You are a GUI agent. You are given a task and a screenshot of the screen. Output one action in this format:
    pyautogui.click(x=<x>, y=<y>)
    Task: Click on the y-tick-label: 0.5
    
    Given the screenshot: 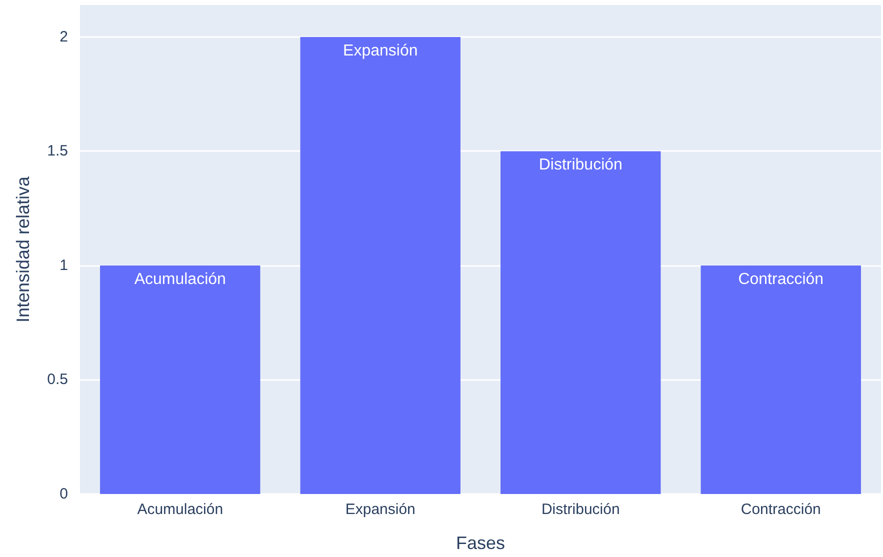 What is the action you would take?
    pyautogui.click(x=57, y=379)
    